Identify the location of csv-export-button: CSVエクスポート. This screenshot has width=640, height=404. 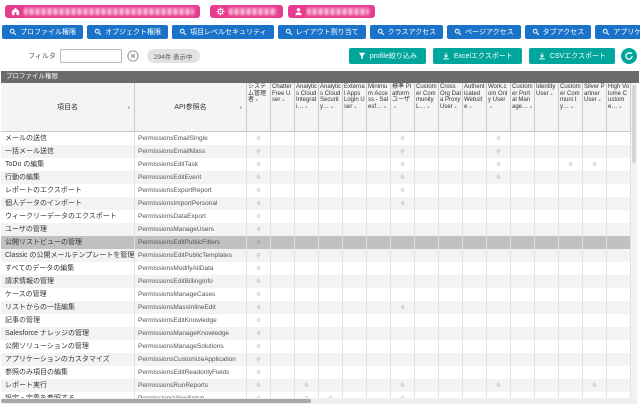
(571, 56).